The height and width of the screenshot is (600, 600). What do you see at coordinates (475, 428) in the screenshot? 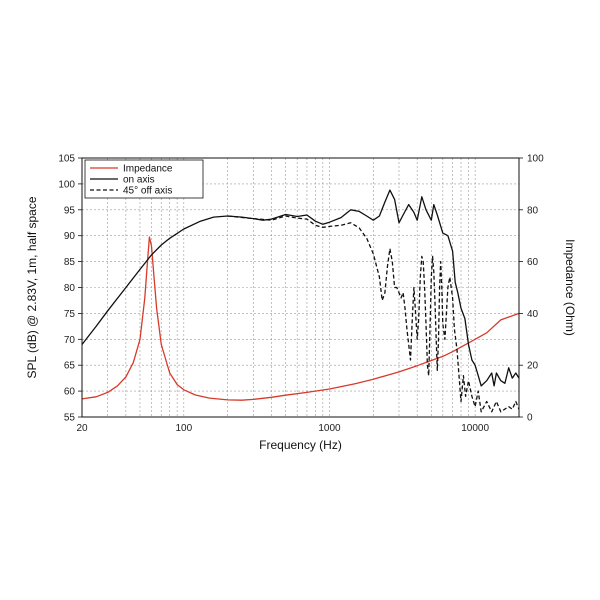
I see `x-tick-label: 10000` at bounding box center [475, 428].